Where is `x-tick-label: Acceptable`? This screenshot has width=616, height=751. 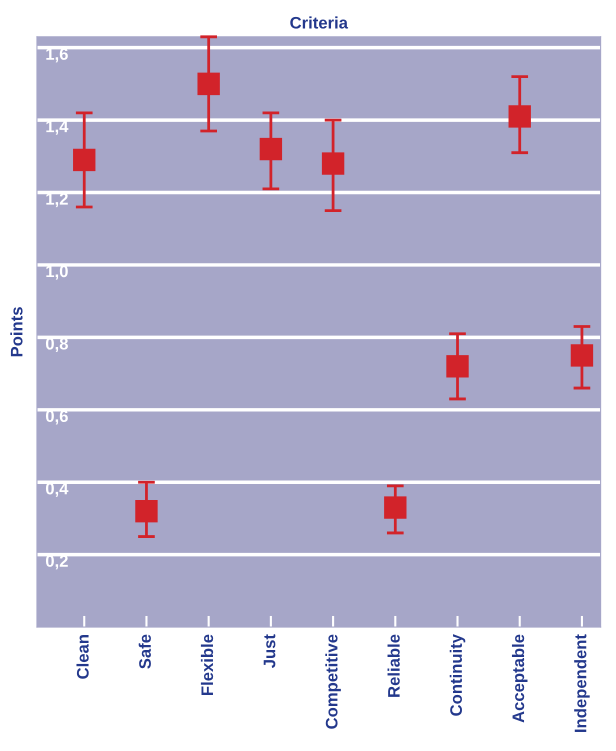
x-tick-label: Acceptable is located at coordinates (520, 678).